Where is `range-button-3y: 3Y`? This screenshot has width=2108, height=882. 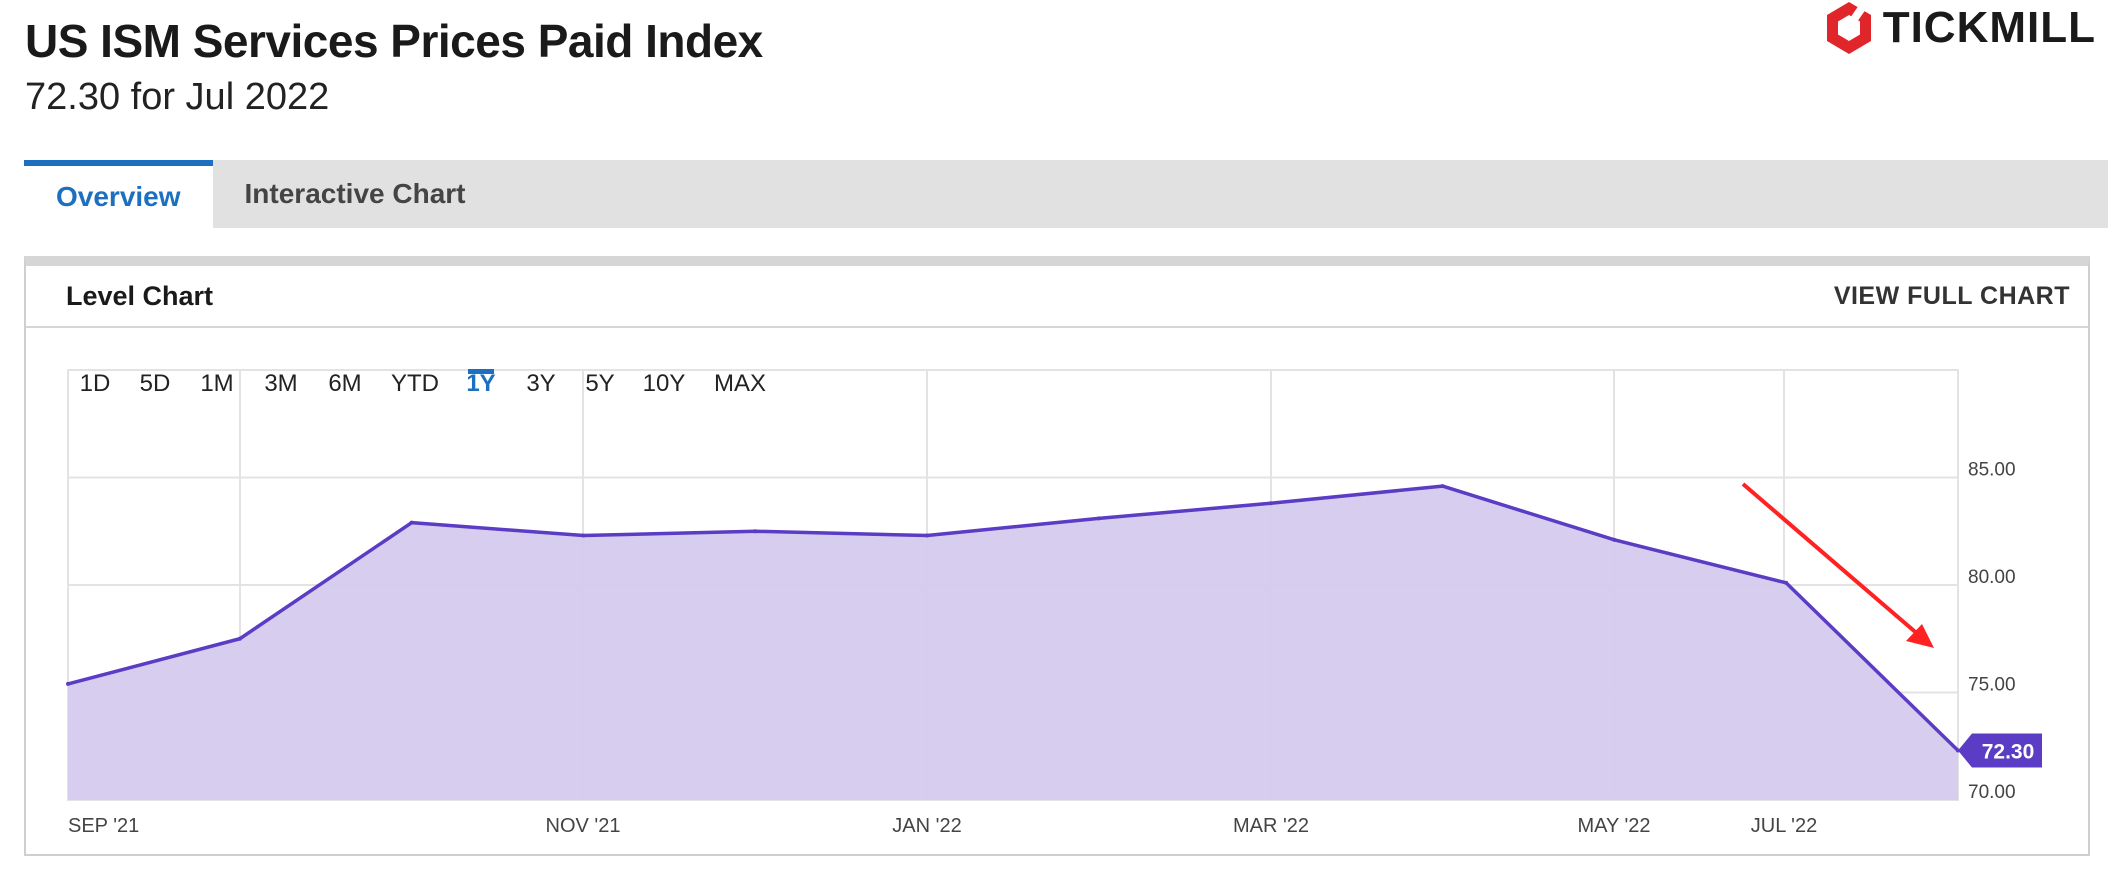 range-button-3y: 3Y is located at coordinates (541, 383).